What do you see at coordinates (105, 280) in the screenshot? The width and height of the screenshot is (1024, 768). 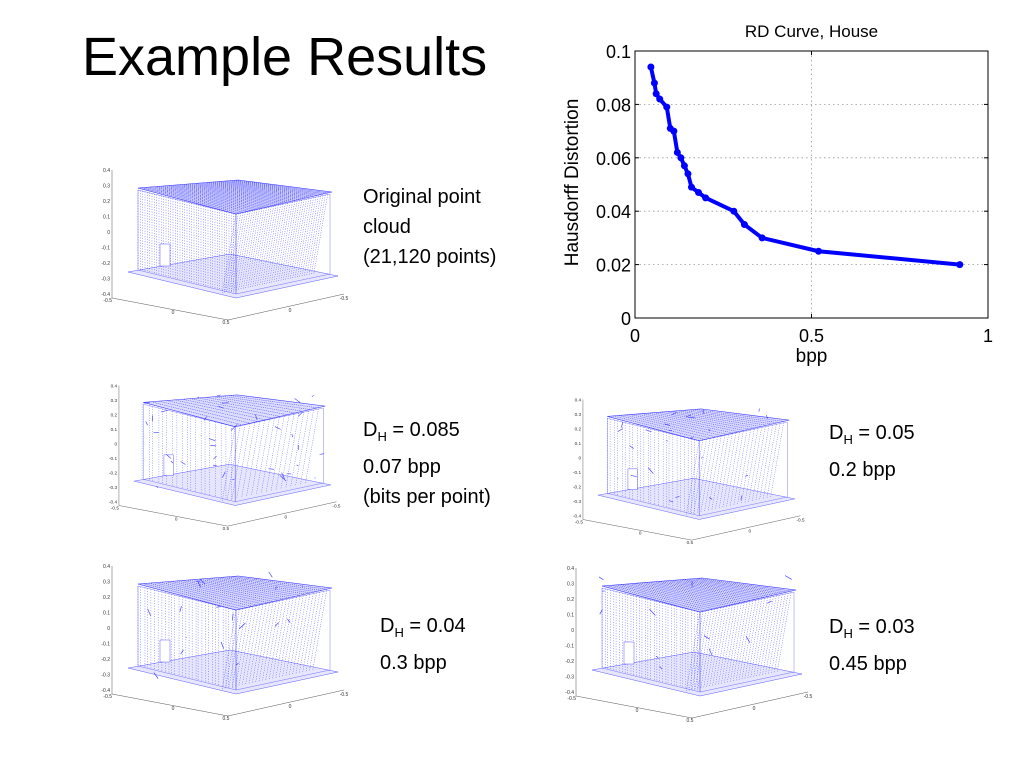 I see `pc-y-tick-label: -0.3` at bounding box center [105, 280].